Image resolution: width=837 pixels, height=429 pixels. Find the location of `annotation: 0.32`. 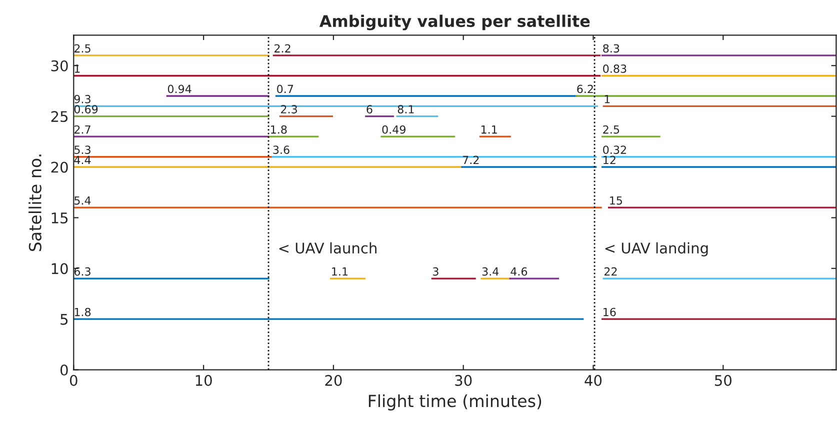

annotation: 0.32 is located at coordinates (614, 150).